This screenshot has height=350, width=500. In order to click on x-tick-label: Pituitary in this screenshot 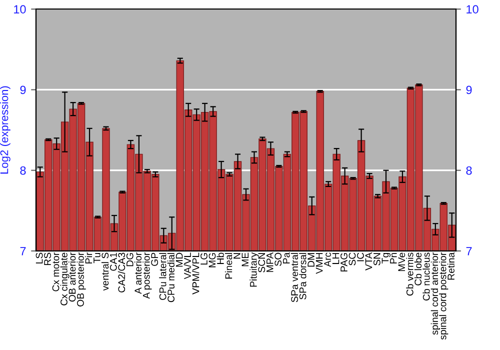, I will do `click(254, 269)`.